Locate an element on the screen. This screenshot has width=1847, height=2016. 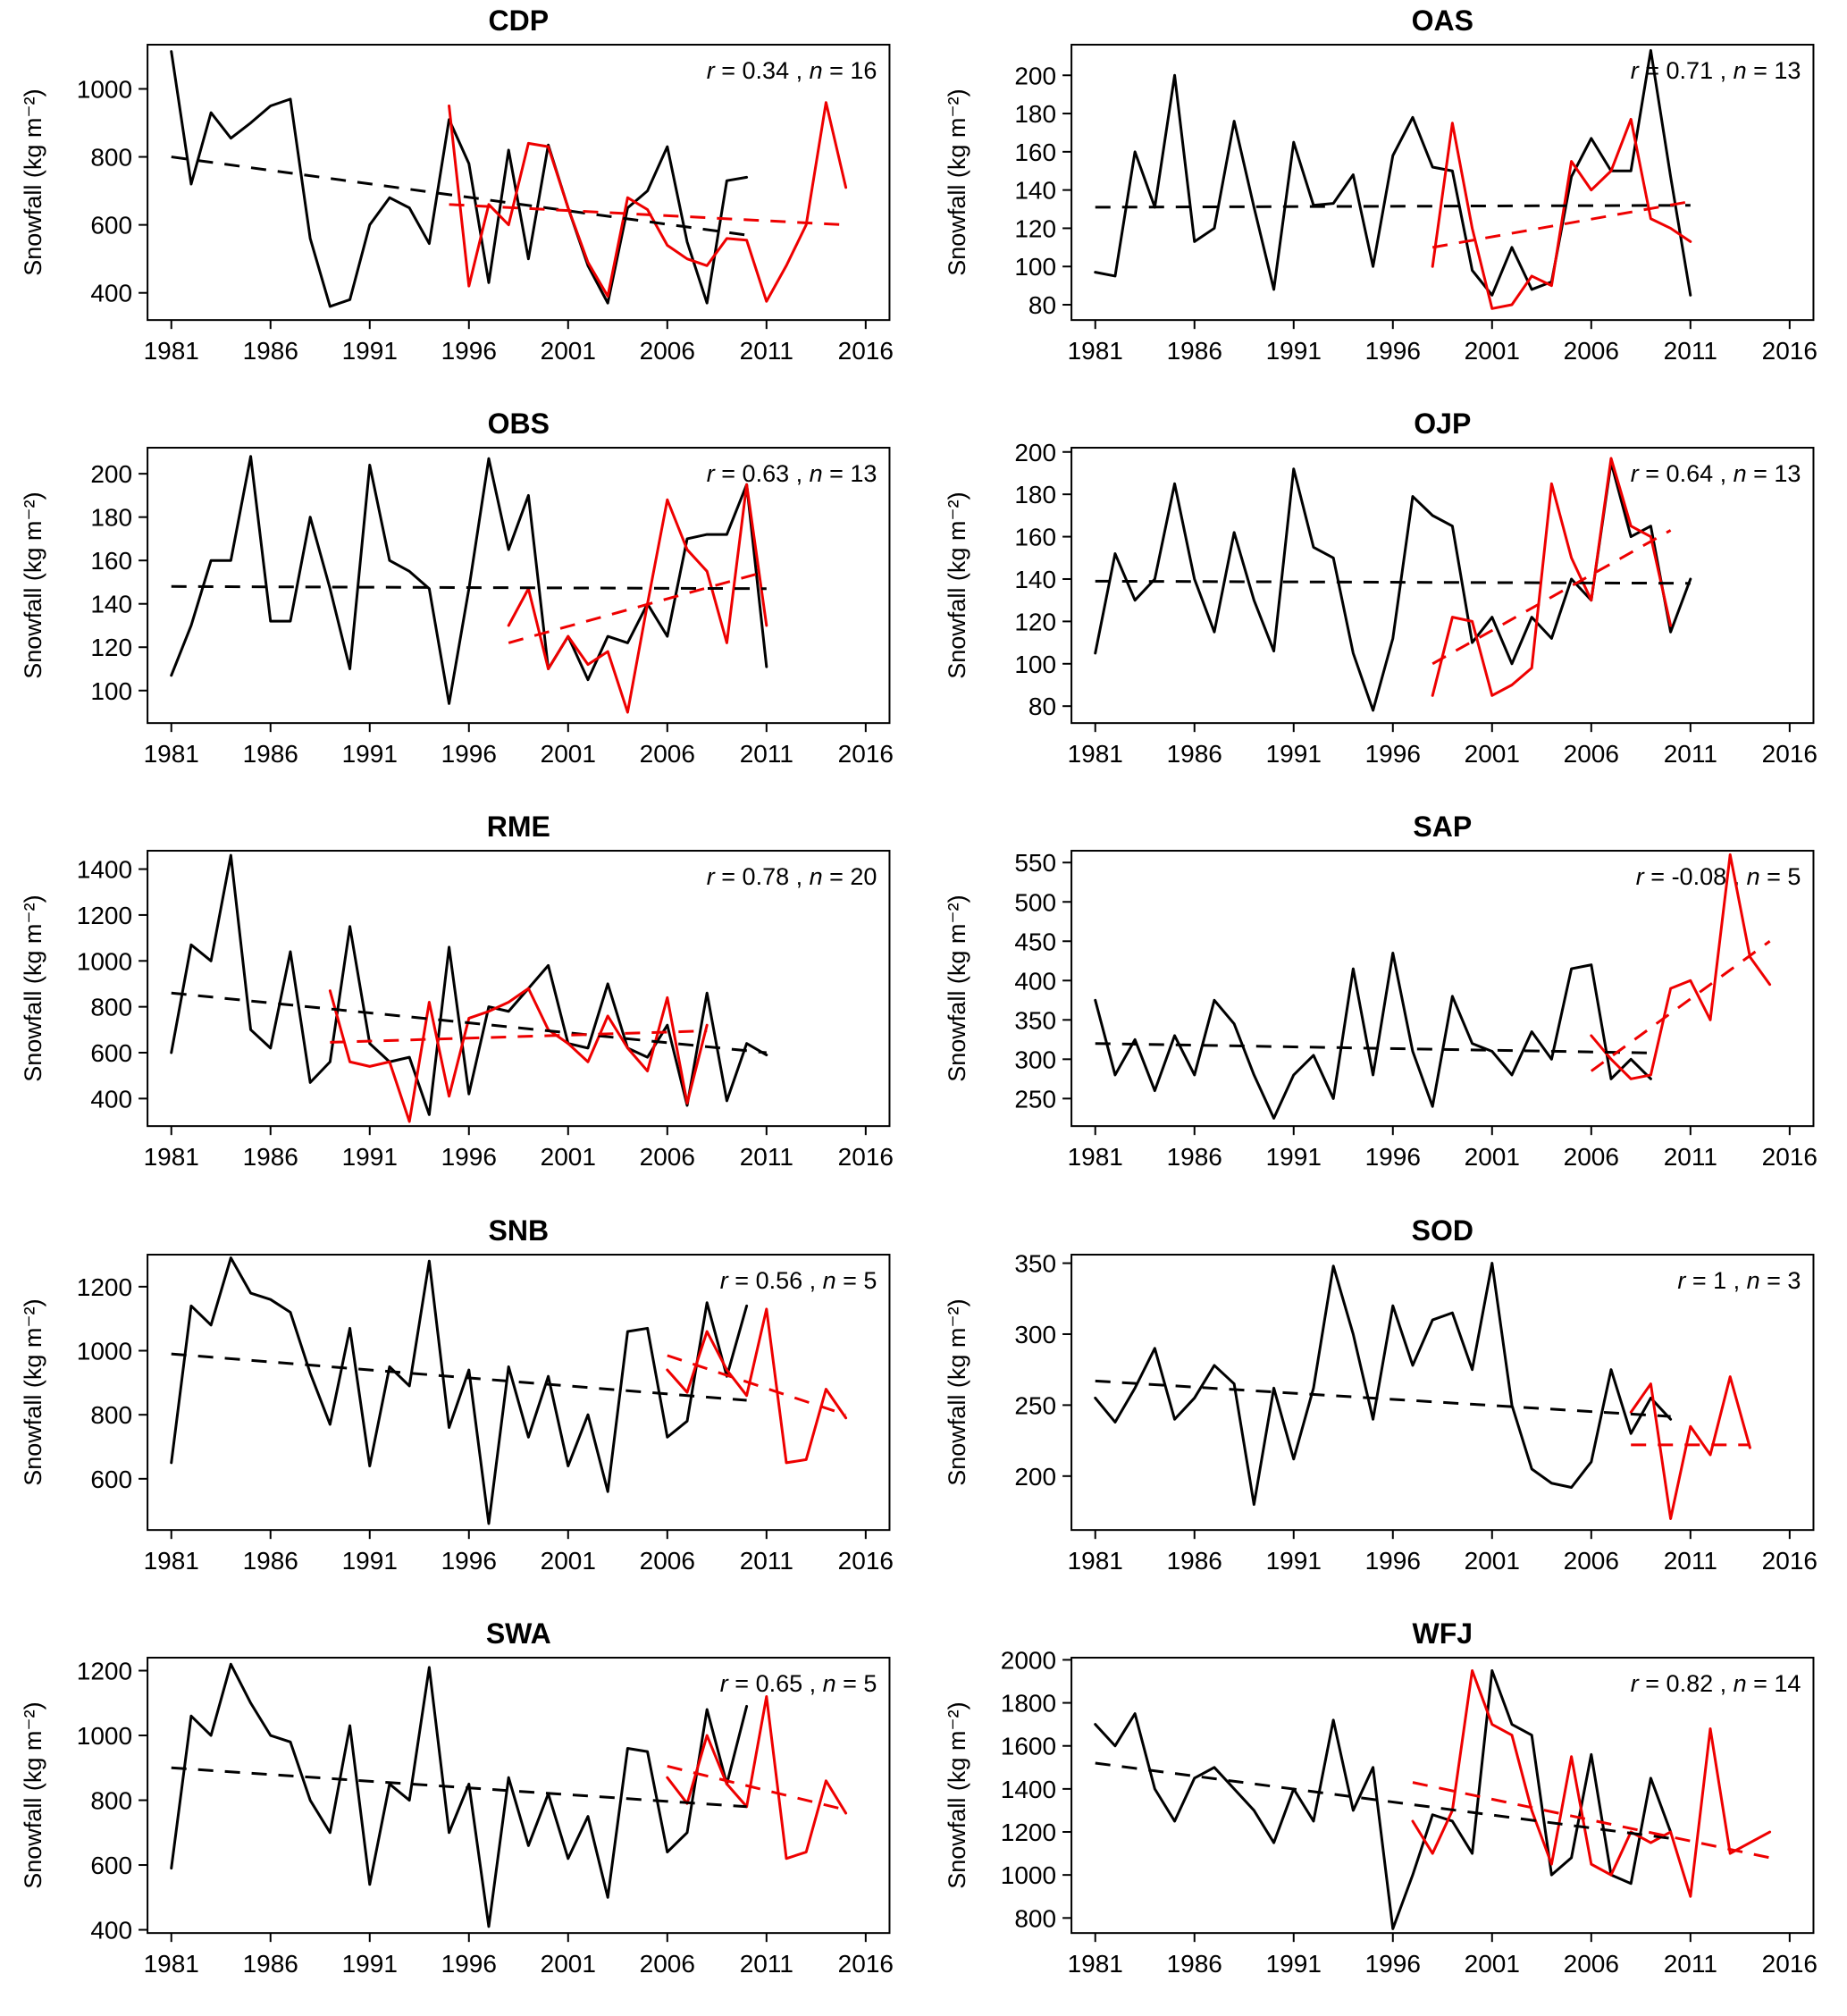
svg-text: 200 is located at coordinates (1035, 1476).